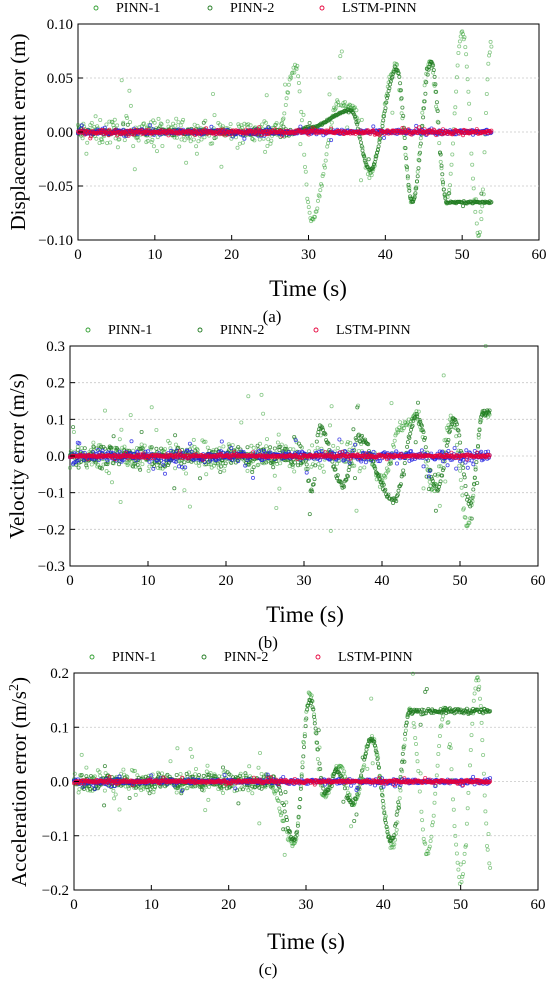 This screenshot has height=989, width=550. What do you see at coordinates (138, 8) in the screenshot?
I see `legend-label: PINN-1` at bounding box center [138, 8].